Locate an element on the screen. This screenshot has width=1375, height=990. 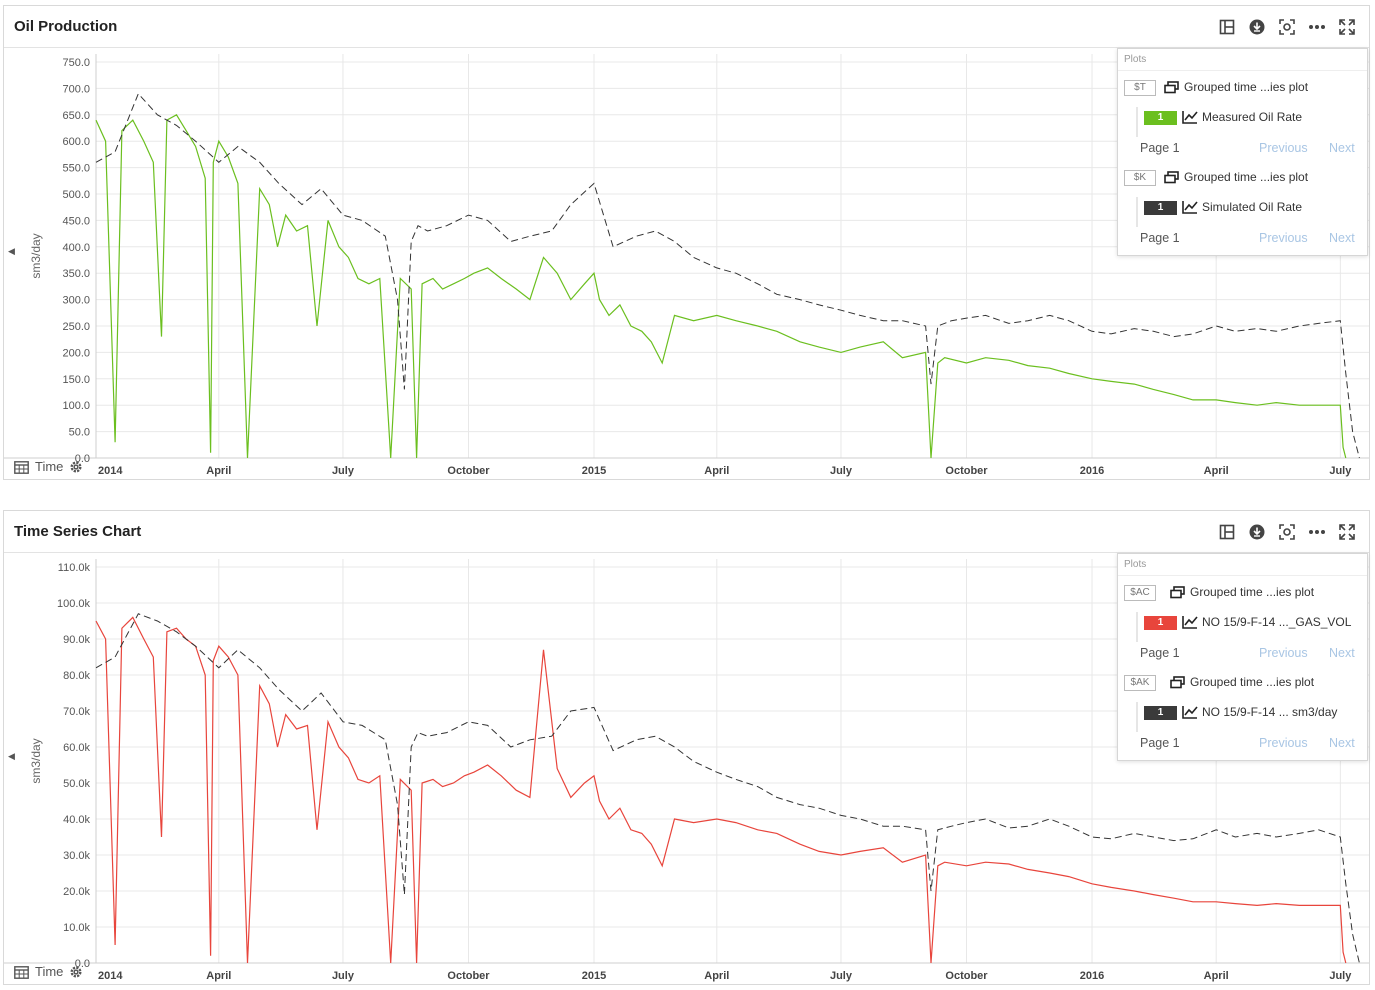
y-tick-label: 600.0 is located at coordinates (76, 142).